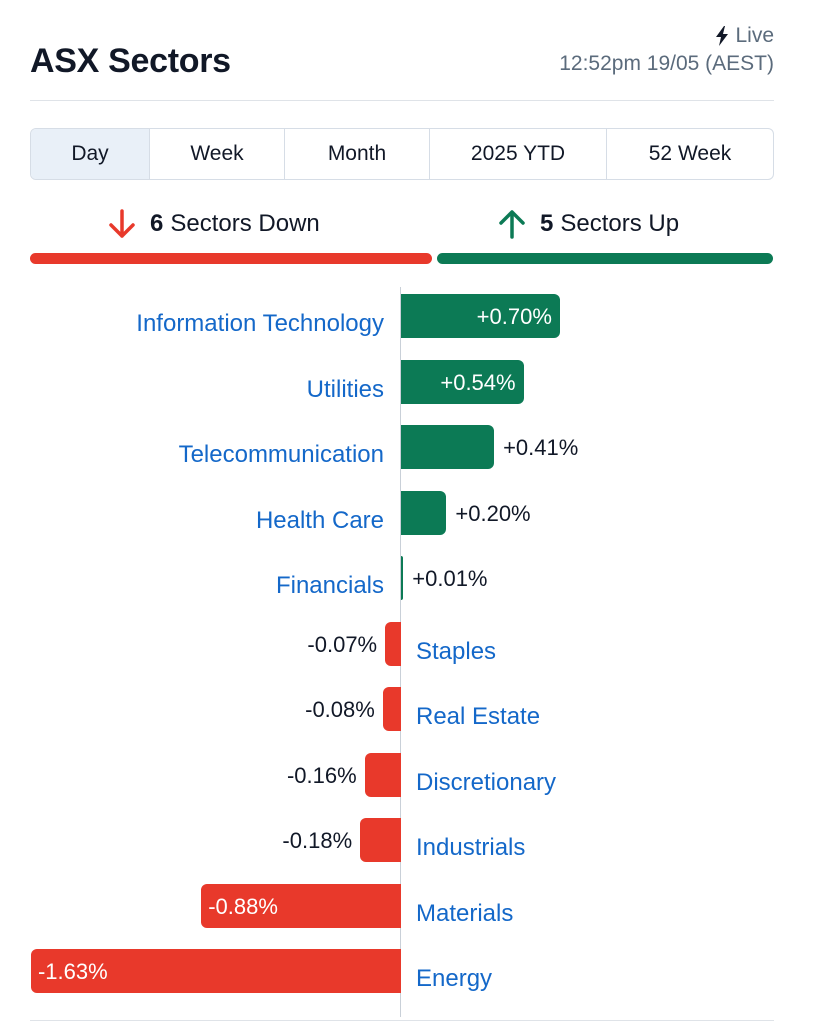  I want to click on period-tabs: Day Week Month 2025 YTD 52 Week, so click(402, 154).